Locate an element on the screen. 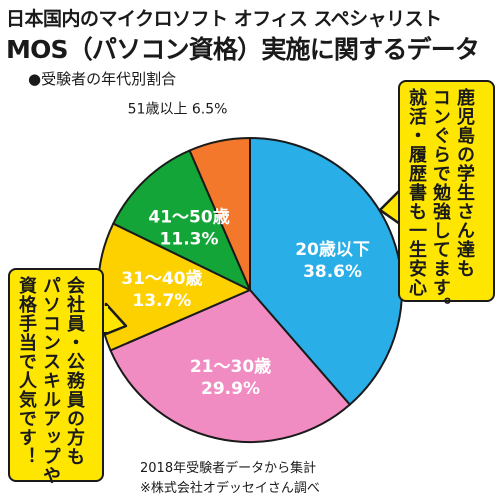  pie-value-label-31-40: 13.7% is located at coordinates (161, 301).